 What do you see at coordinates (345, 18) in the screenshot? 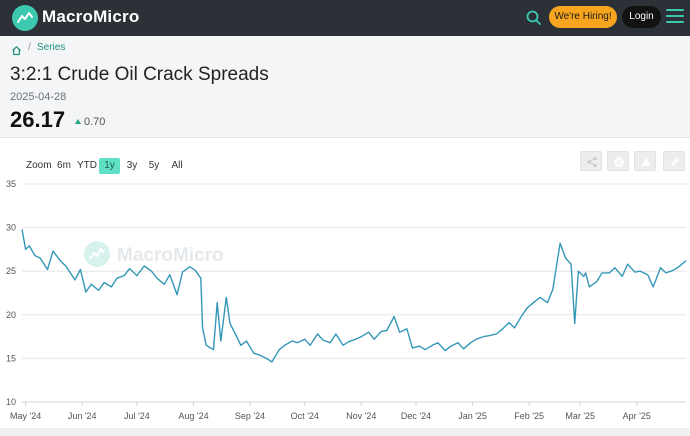
I see `top-navbar: MacroMicro We're Hiring! Login` at bounding box center [345, 18].